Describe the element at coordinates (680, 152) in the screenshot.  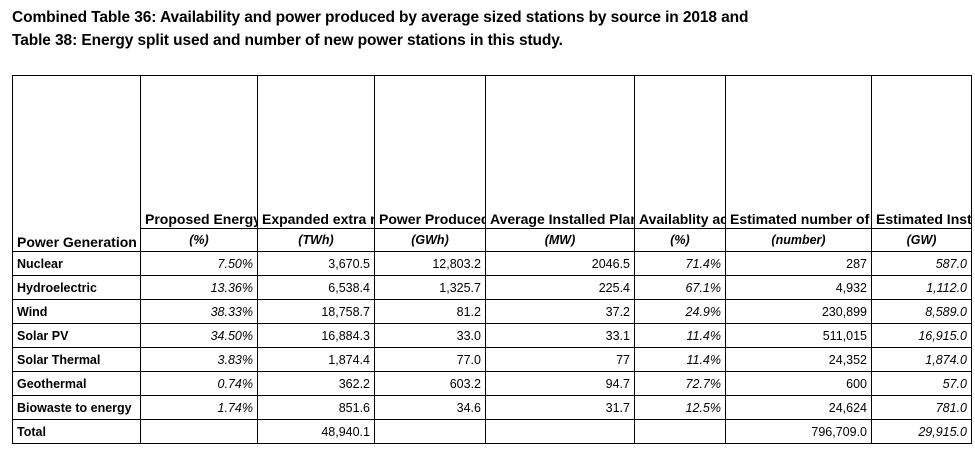
I see `header-availability: Availablity across the year` at that location.